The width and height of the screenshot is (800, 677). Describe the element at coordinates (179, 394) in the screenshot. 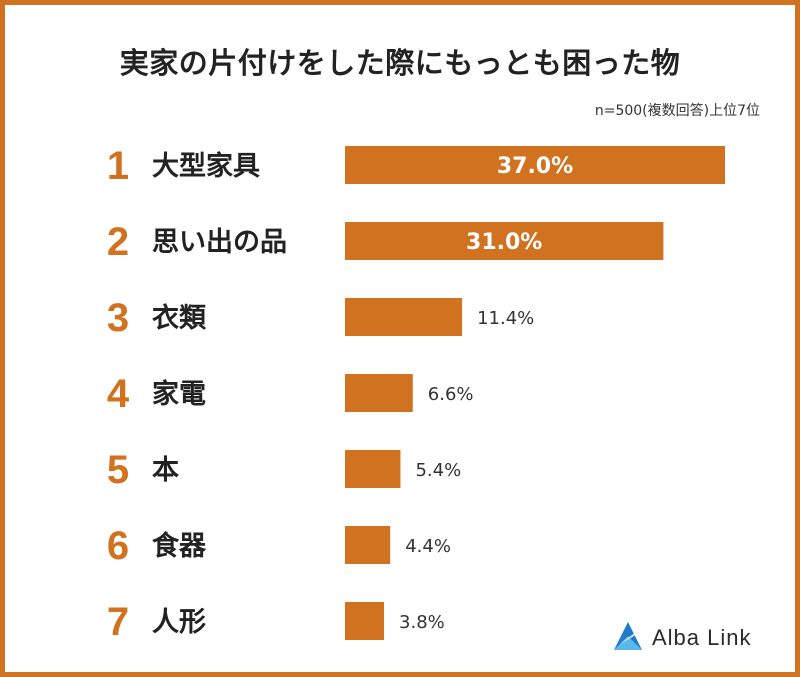

I see `category-label: 家電` at that location.